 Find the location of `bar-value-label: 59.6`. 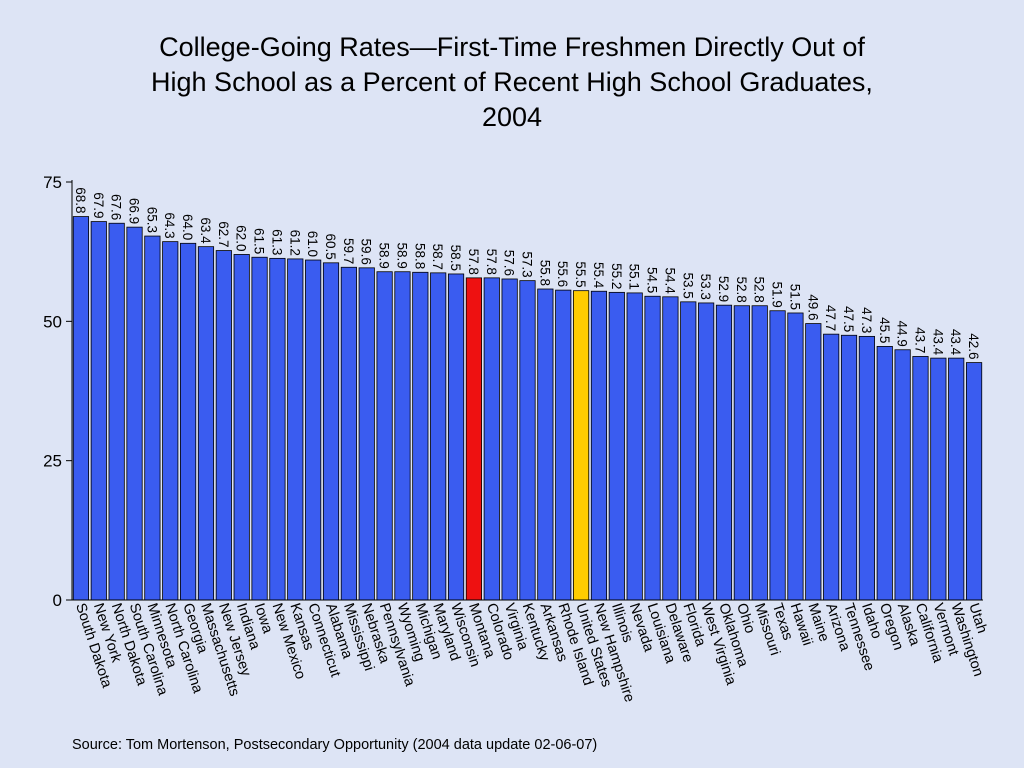

bar-value-label: 59.6 is located at coordinates (366, 252).